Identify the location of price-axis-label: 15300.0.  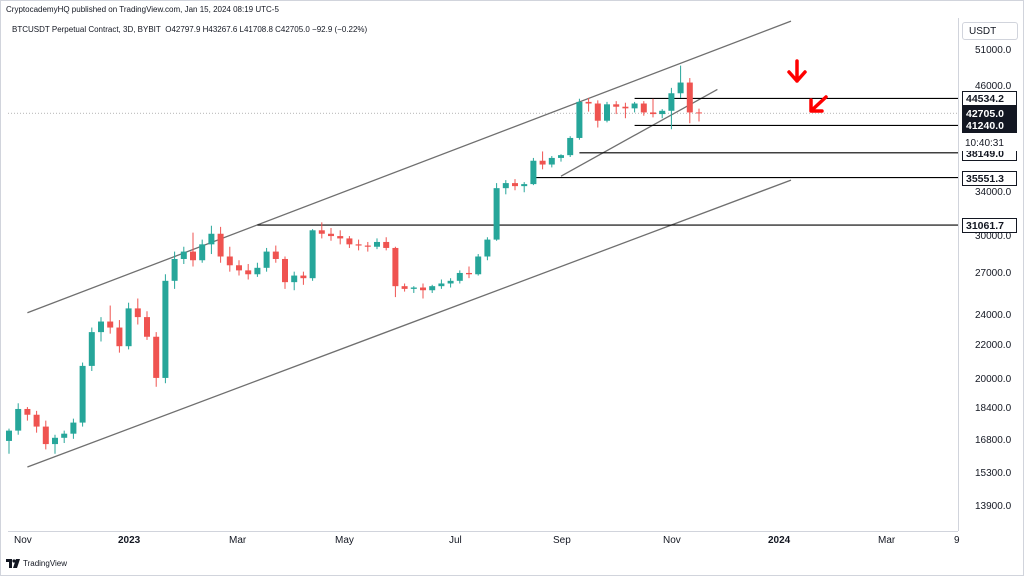
(993, 473).